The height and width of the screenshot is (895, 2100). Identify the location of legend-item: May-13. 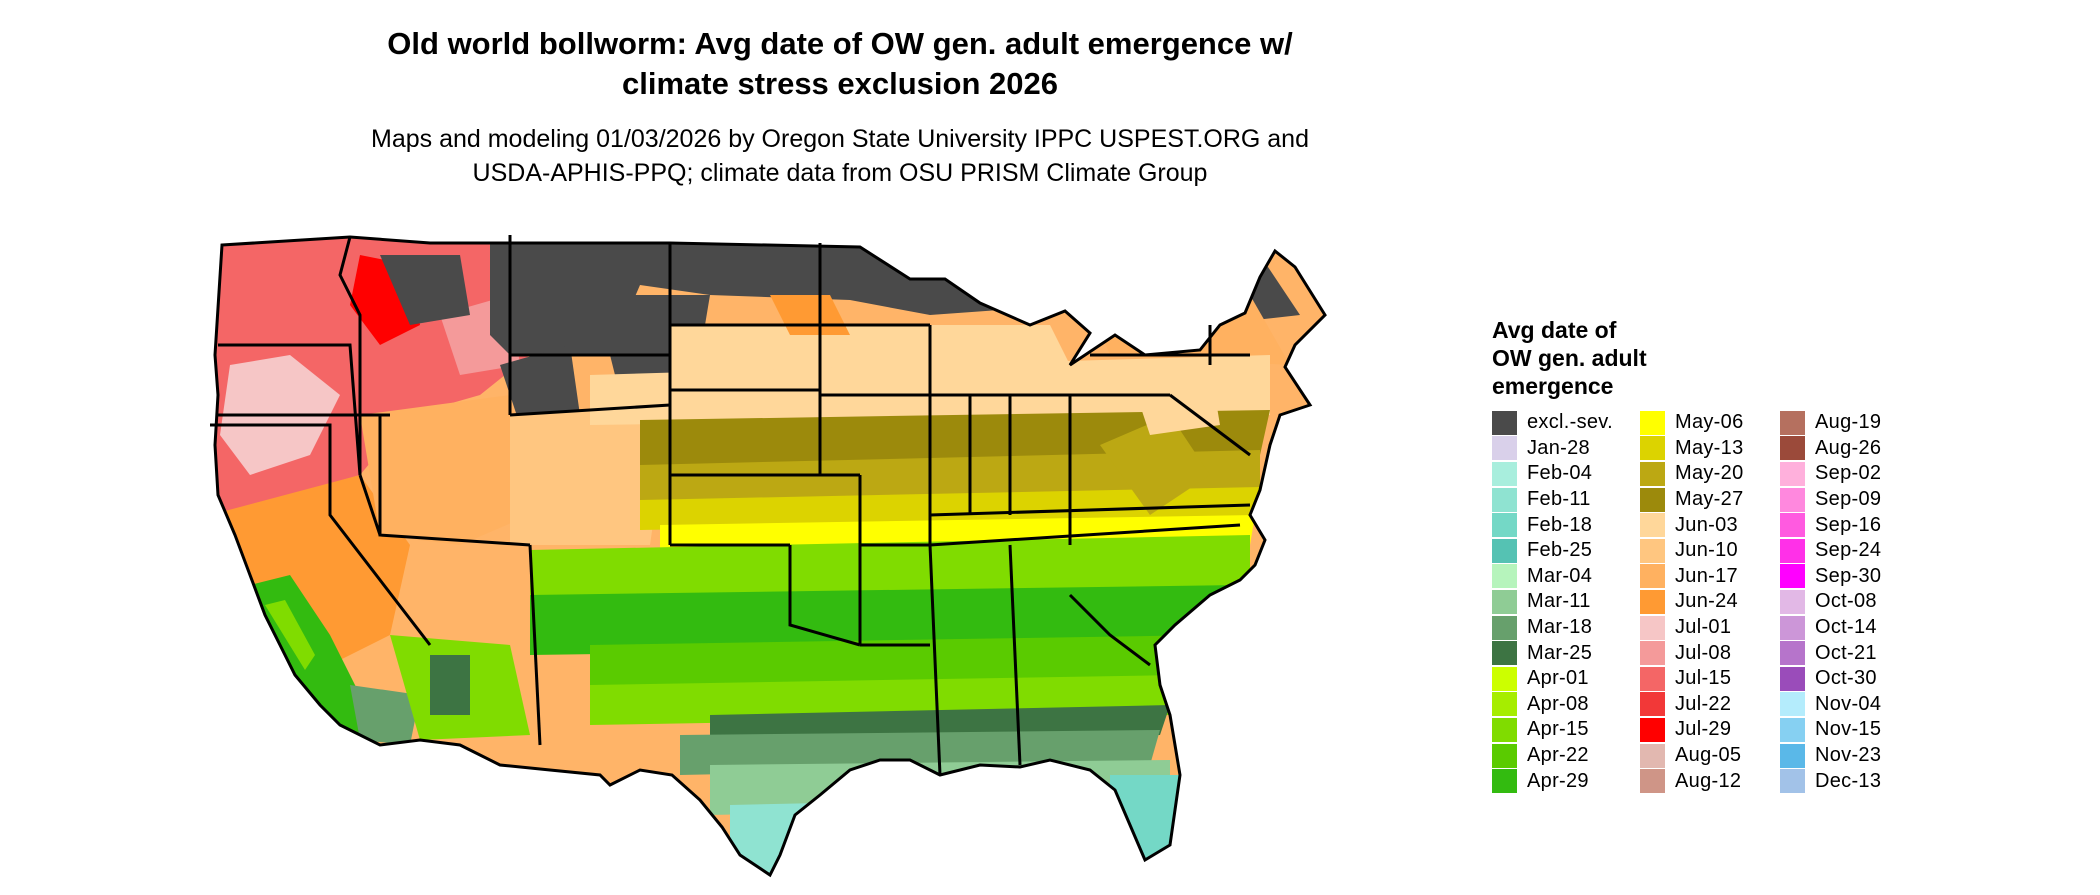
(1692, 449).